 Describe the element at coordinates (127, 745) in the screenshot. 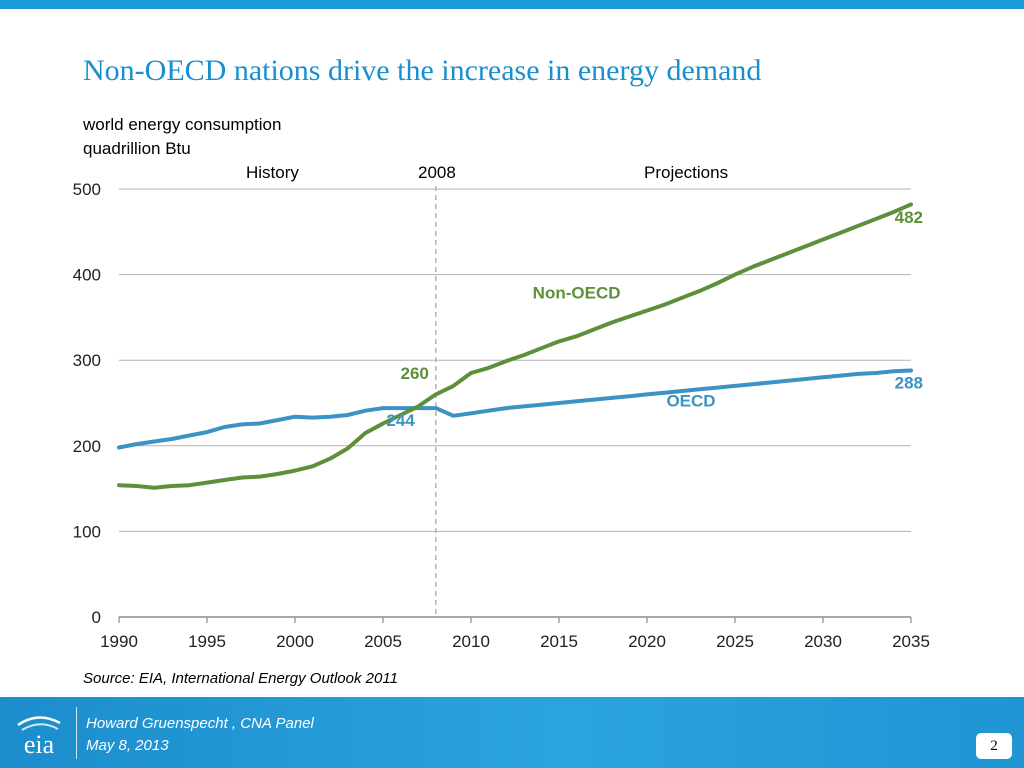

I see `presentation-date: May 8, 2013` at that location.